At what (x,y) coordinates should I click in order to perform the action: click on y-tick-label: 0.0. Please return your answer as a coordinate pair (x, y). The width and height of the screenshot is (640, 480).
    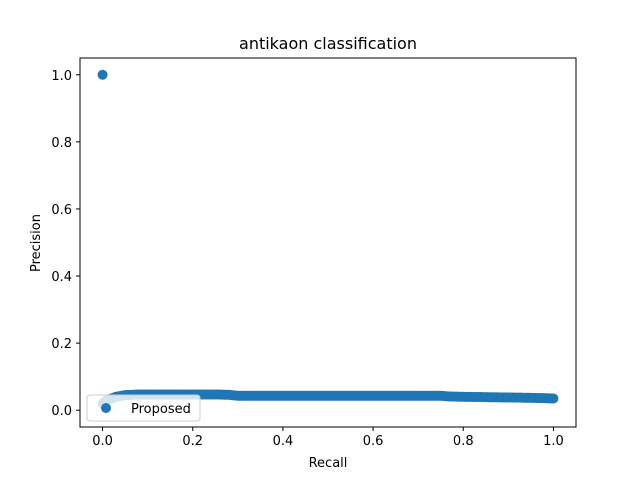
    Looking at the image, I should click on (61, 411).